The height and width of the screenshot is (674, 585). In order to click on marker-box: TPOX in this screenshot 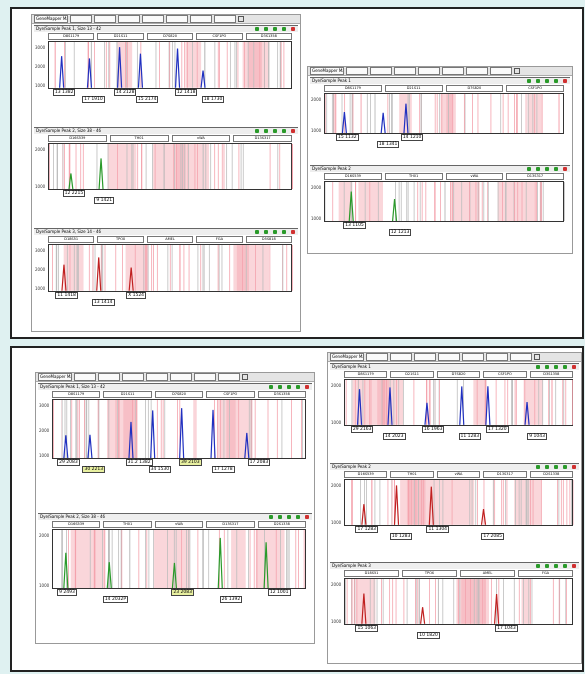, I will do `click(429, 574)`.